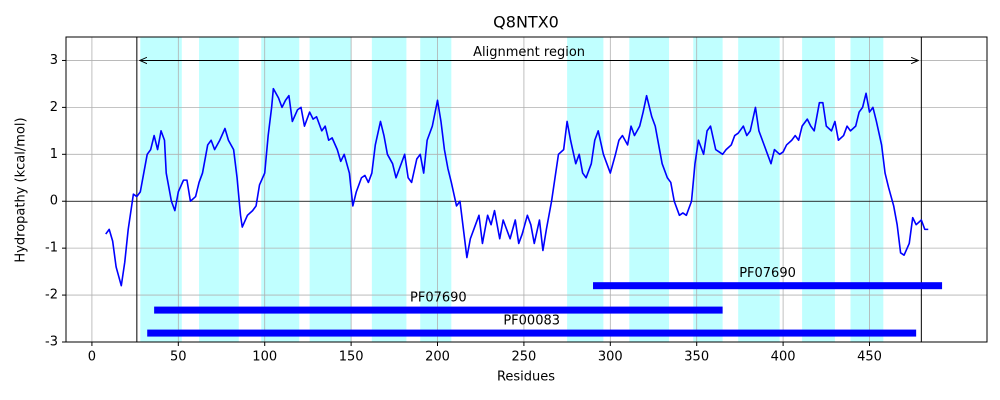  Describe the element at coordinates (51, 295) in the screenshot. I see `y-tick-label: -2` at that location.